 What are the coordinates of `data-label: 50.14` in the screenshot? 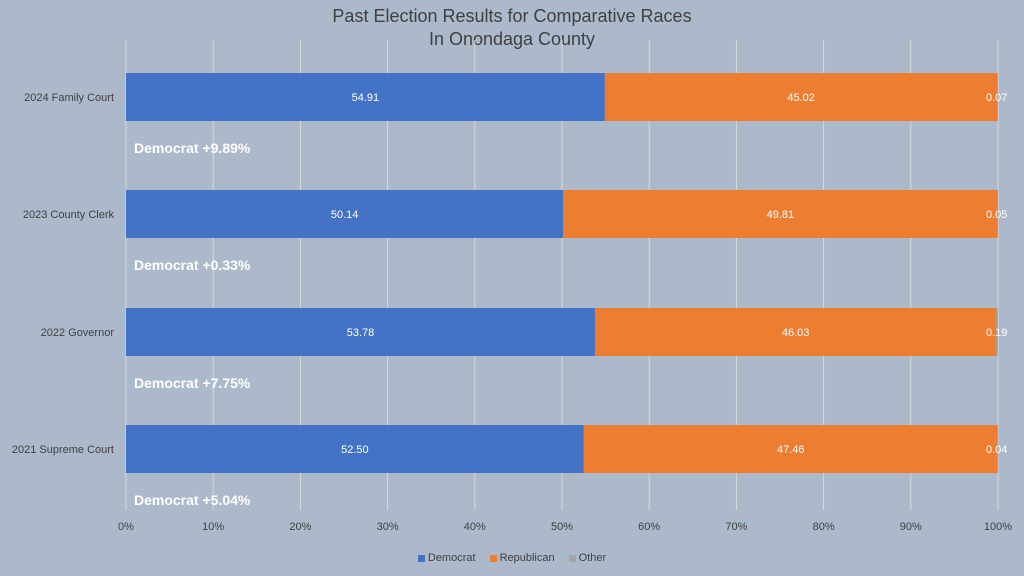 It's located at (345, 215).